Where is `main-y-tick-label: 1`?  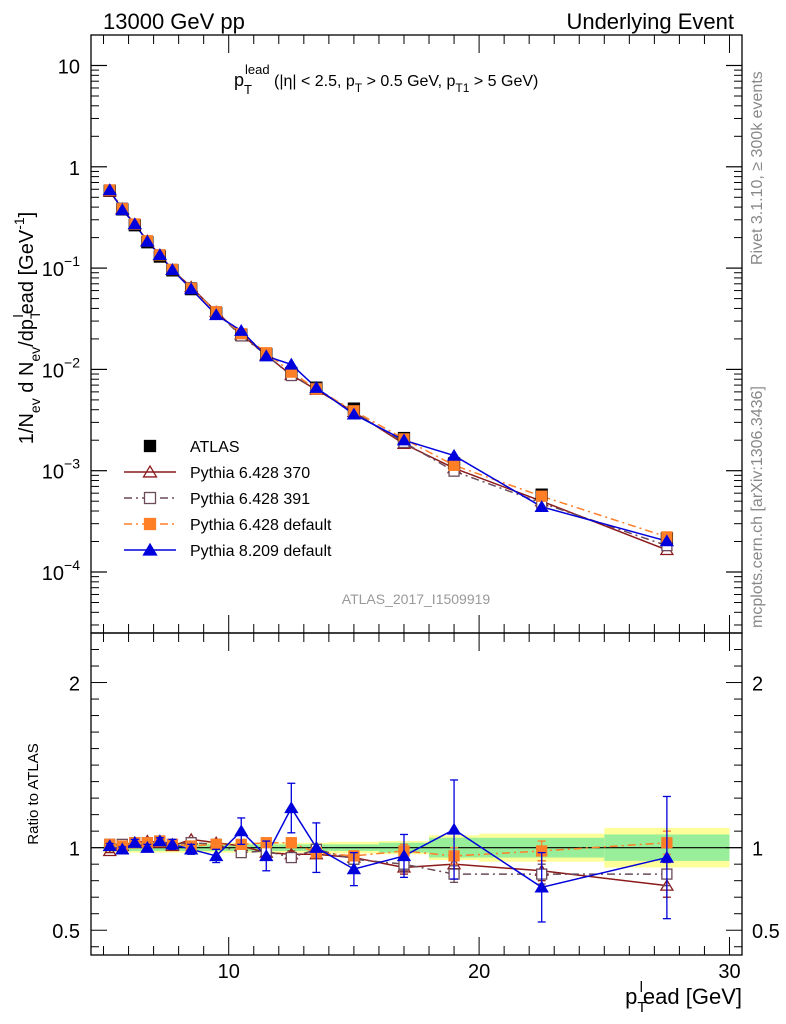
main-y-tick-label: 1 is located at coordinates (74, 169).